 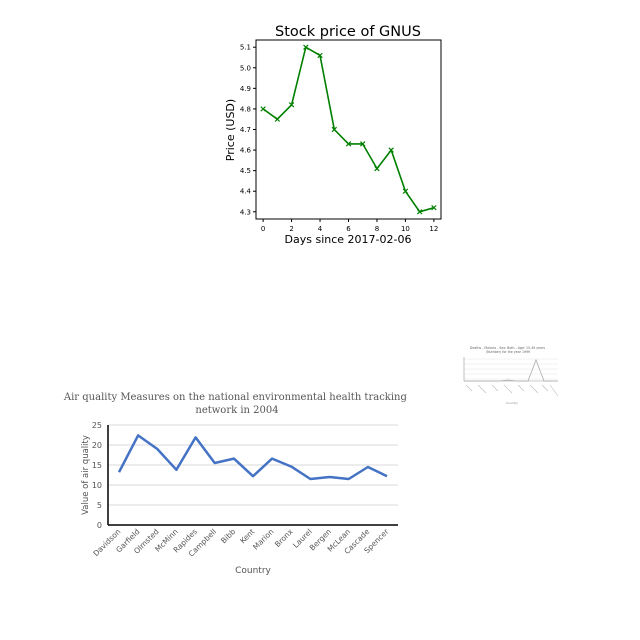 What do you see at coordinates (97, 485) in the screenshot?
I see `air-quality-y-tick-label: 10` at bounding box center [97, 485].